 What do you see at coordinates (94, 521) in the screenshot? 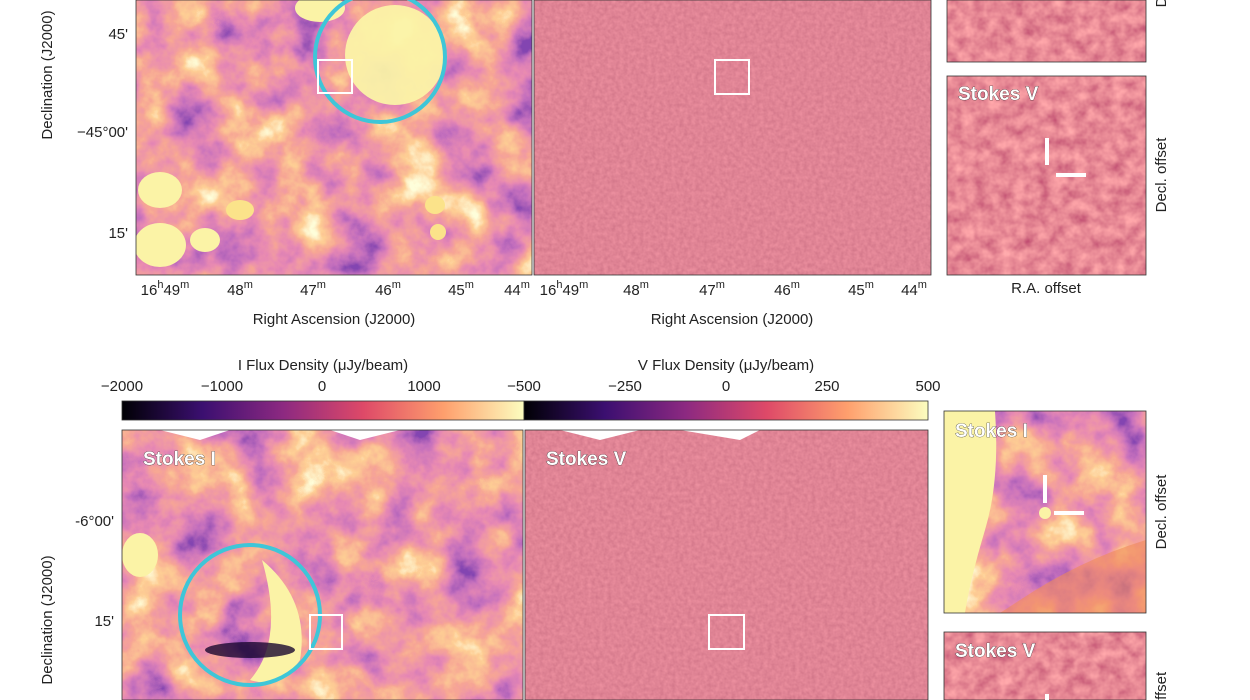
I see `y-tick-label: -6°00'` at bounding box center [94, 521].